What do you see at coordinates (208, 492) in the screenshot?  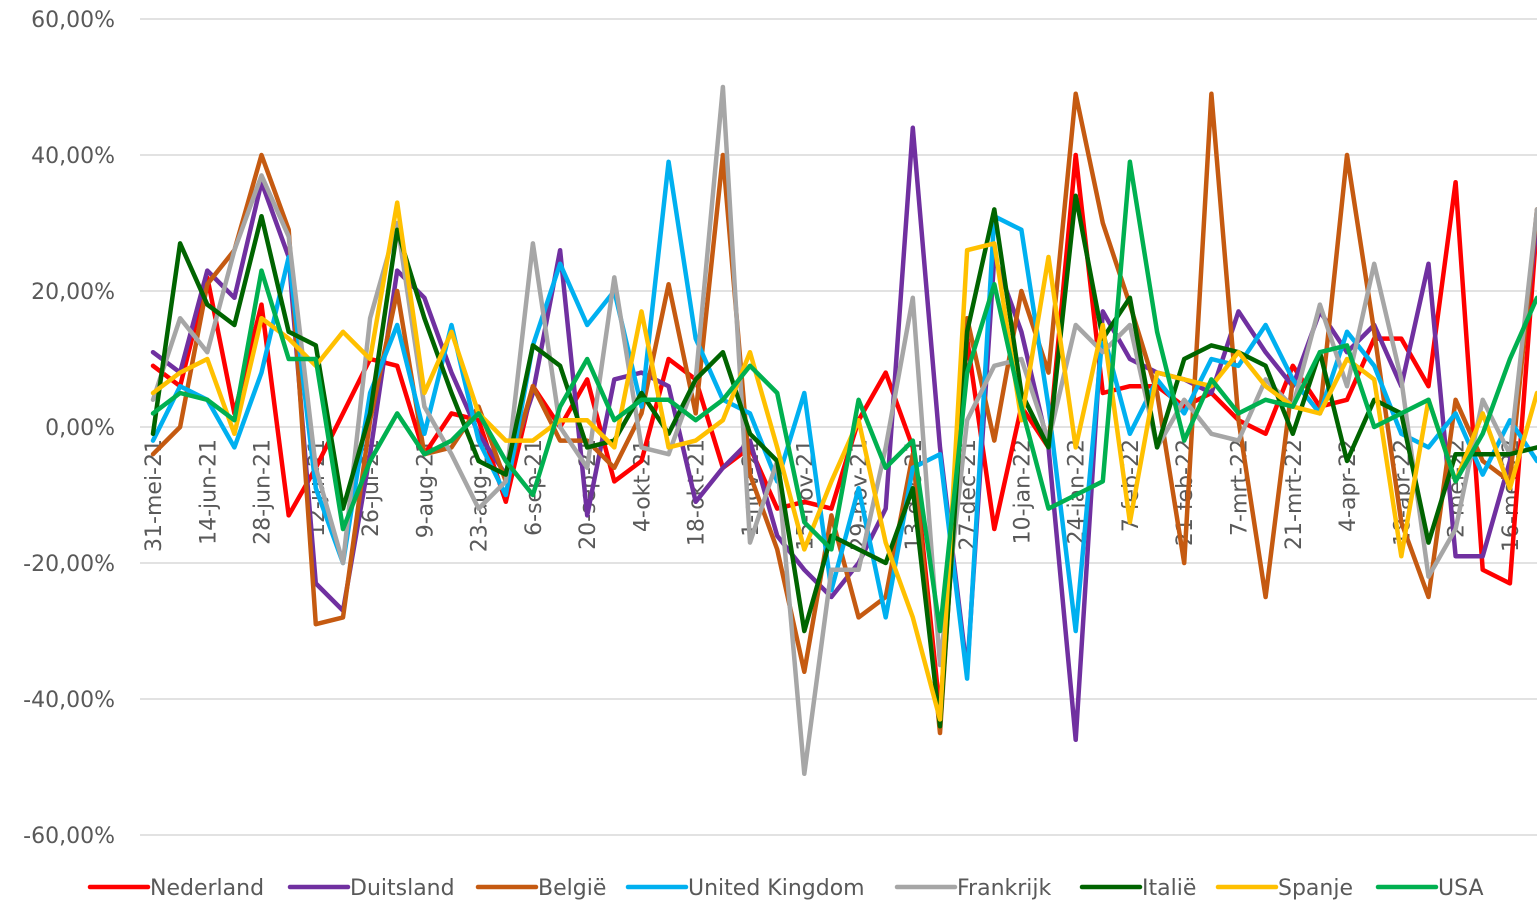 I see `x-tick-label: 14-jun-21` at bounding box center [208, 492].